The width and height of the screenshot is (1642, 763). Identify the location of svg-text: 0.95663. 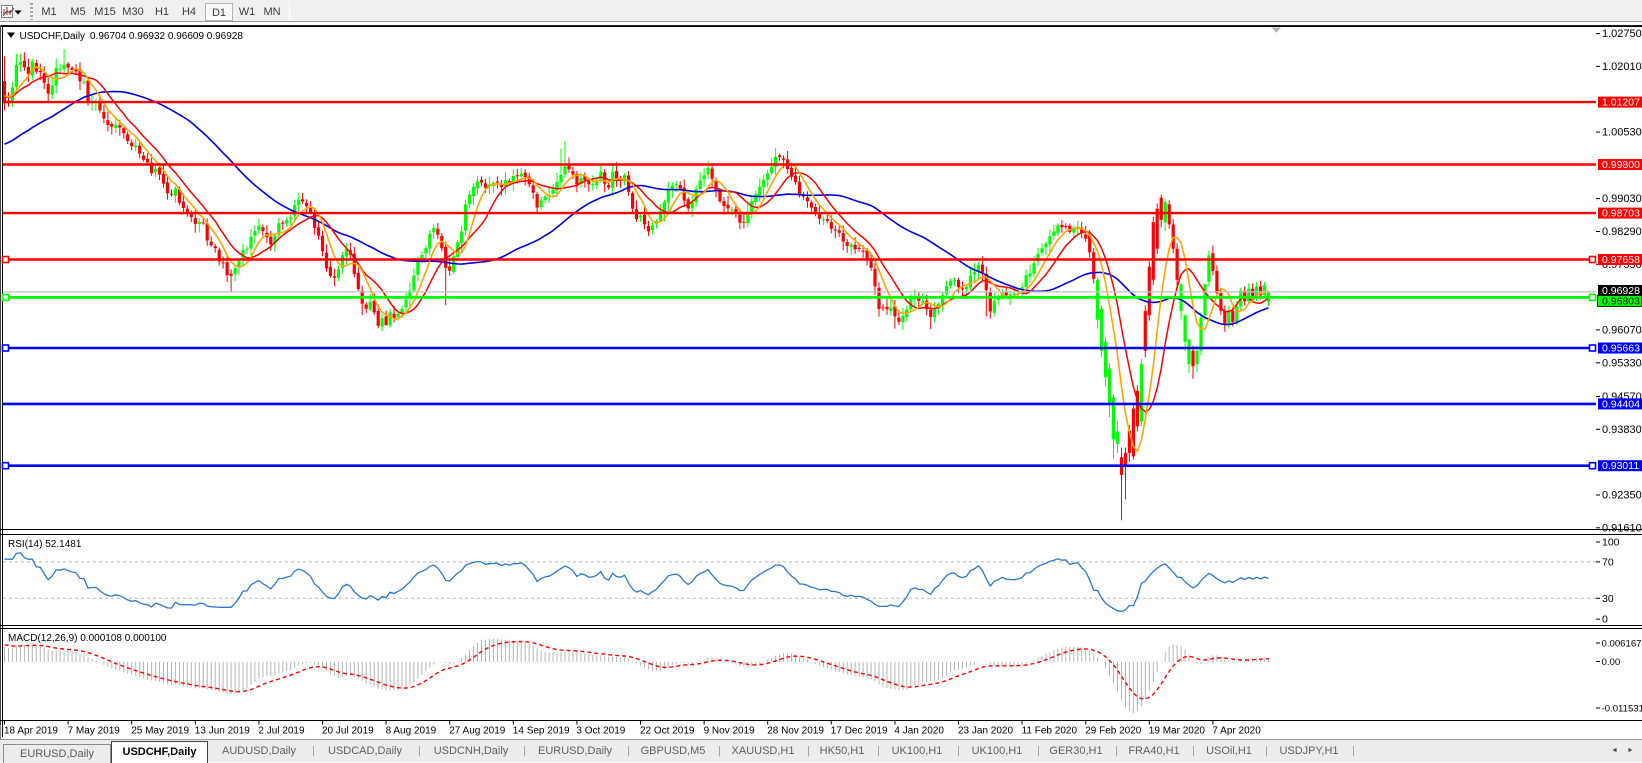
(1621, 349).